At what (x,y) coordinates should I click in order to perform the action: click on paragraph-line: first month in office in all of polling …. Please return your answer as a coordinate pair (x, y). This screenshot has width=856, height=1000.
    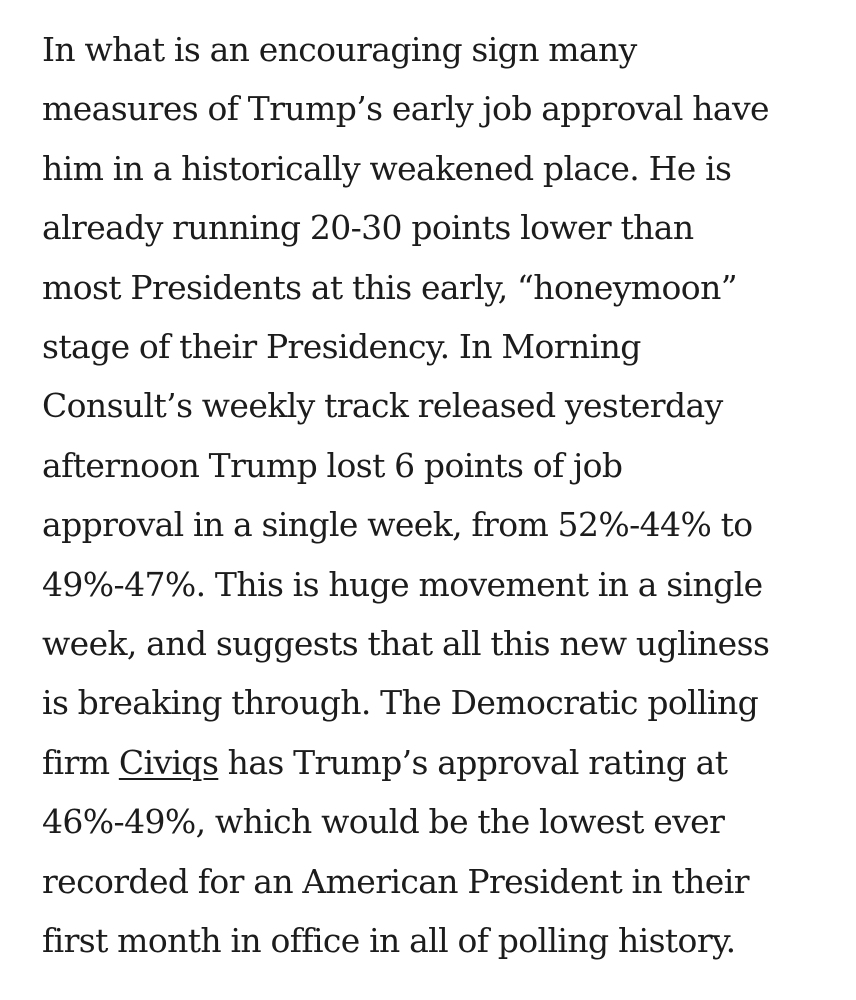
    Looking at the image, I should click on (389, 941).